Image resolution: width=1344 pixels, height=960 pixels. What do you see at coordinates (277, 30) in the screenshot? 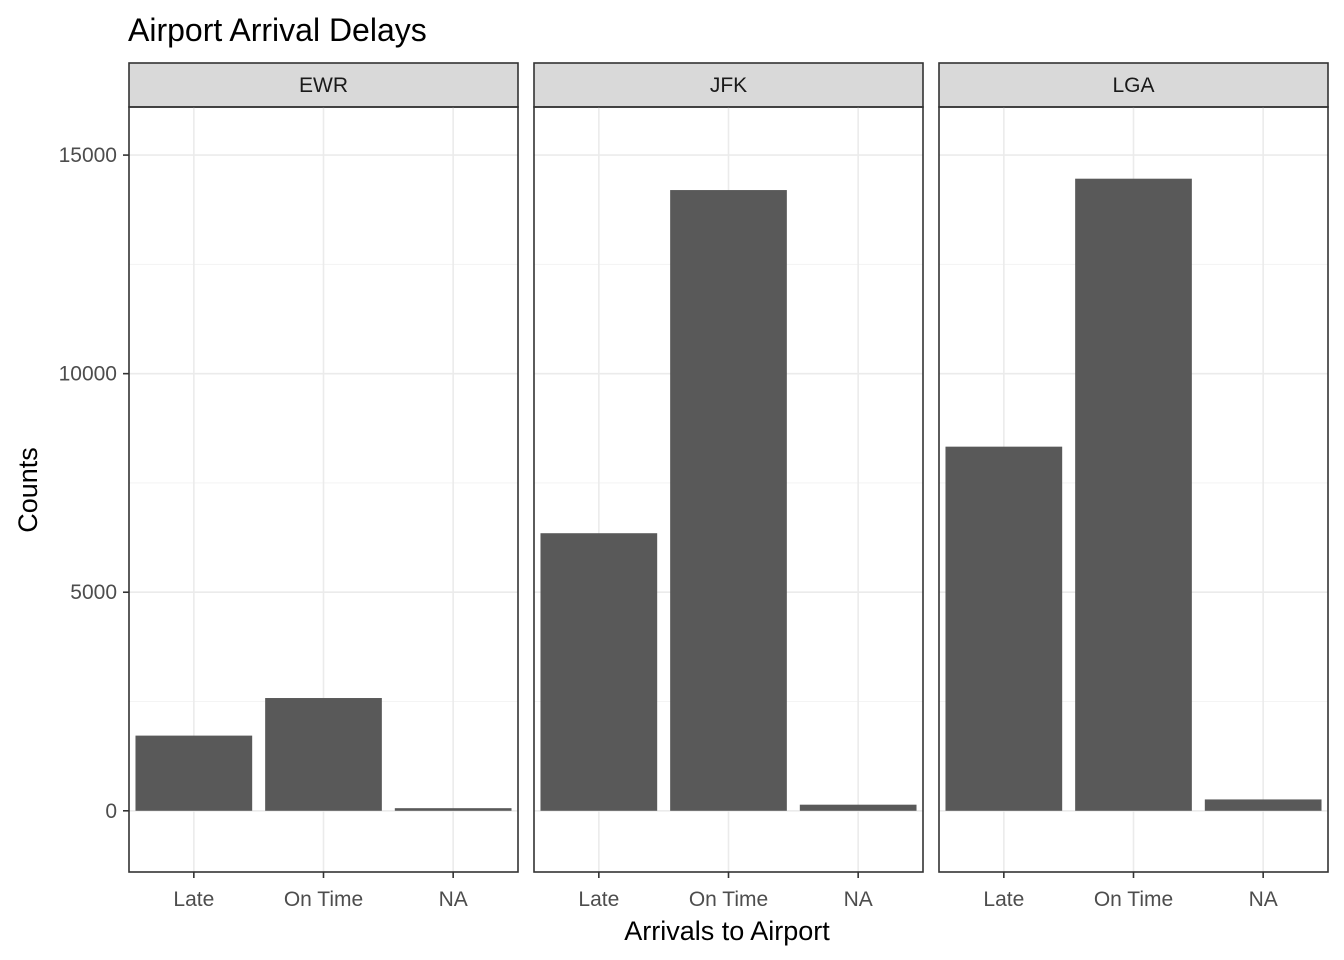
I see `chart-title: Airport Arrival Delays` at bounding box center [277, 30].